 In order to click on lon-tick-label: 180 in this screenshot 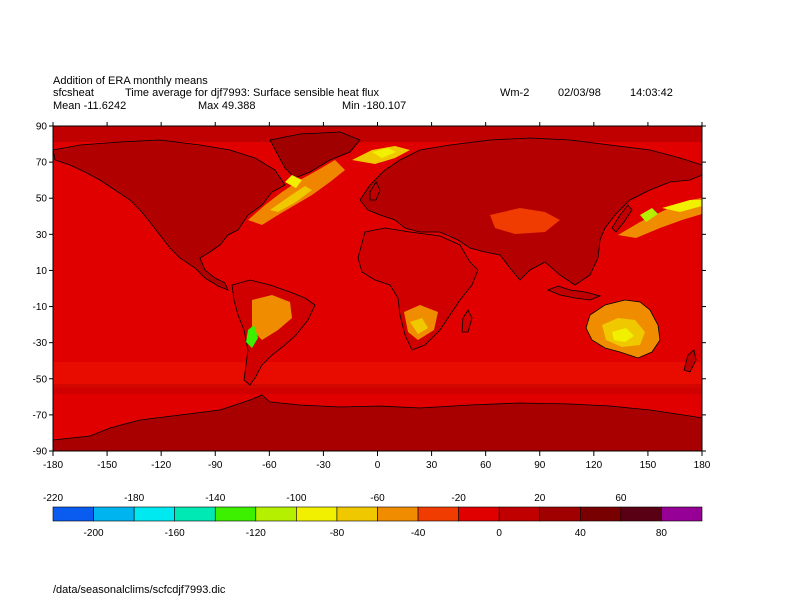, I will do `click(702, 465)`.